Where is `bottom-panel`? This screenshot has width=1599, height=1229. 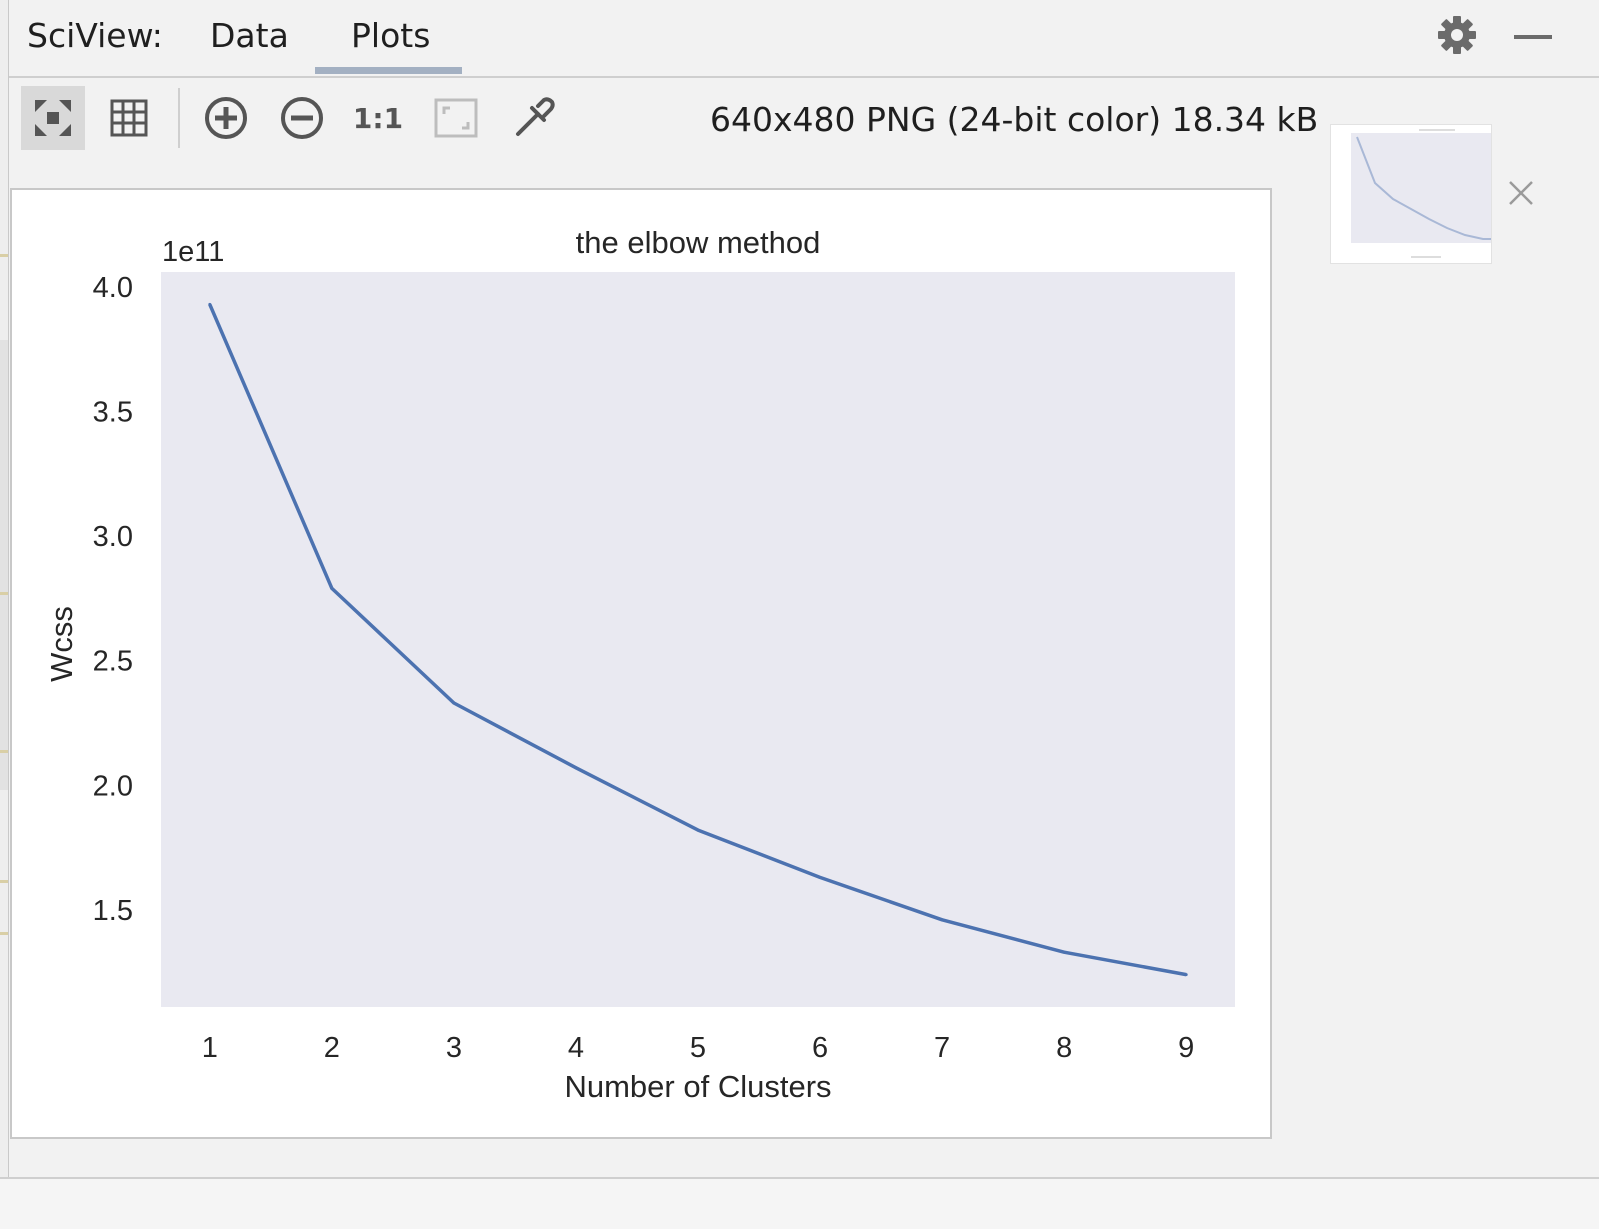
bottom-panel is located at coordinates (799, 1204).